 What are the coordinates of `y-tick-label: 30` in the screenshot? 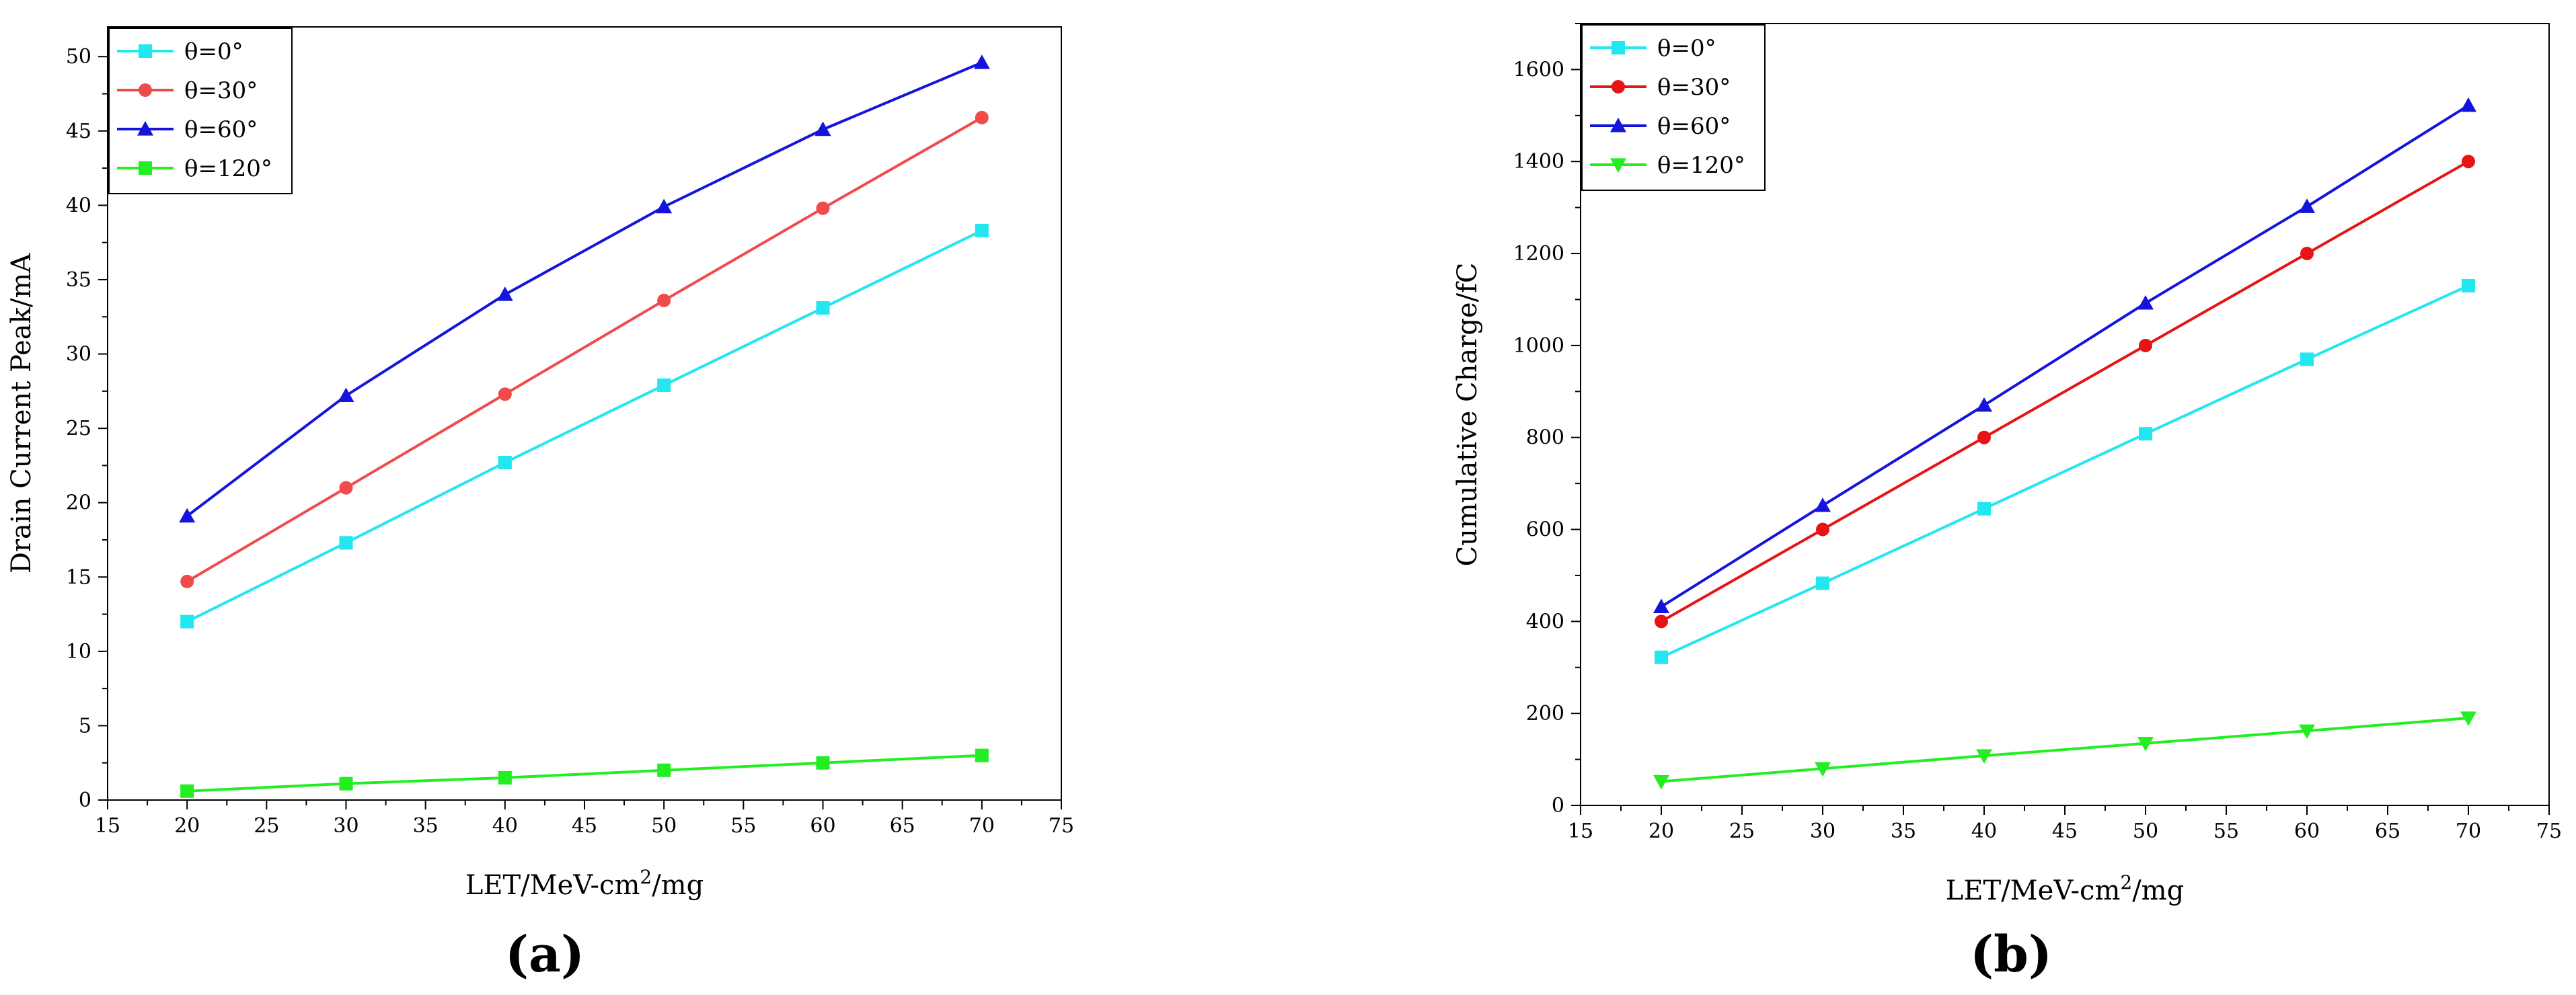 It's located at (78, 354).